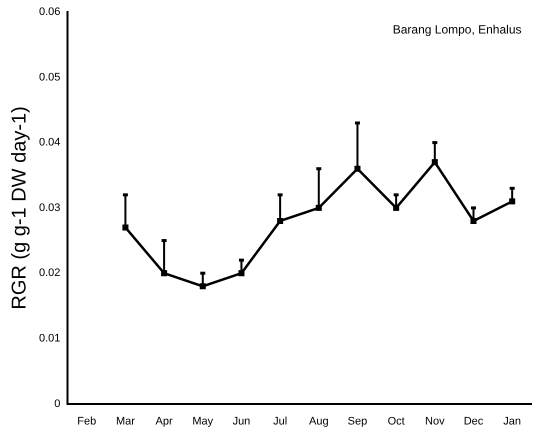  Describe the element at coordinates (49, 338) in the screenshot. I see `y-tick-label: 0.01` at that location.